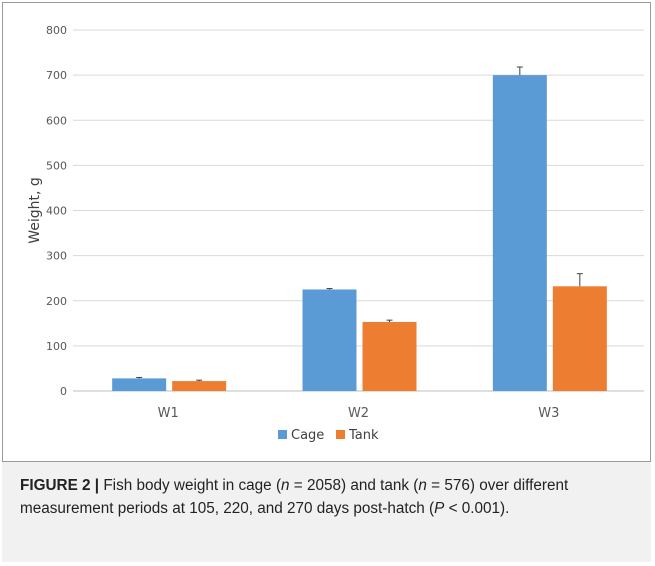 The image size is (655, 566). Describe the element at coordinates (358, 413) in the screenshot. I see `x-category-label: W2` at that location.